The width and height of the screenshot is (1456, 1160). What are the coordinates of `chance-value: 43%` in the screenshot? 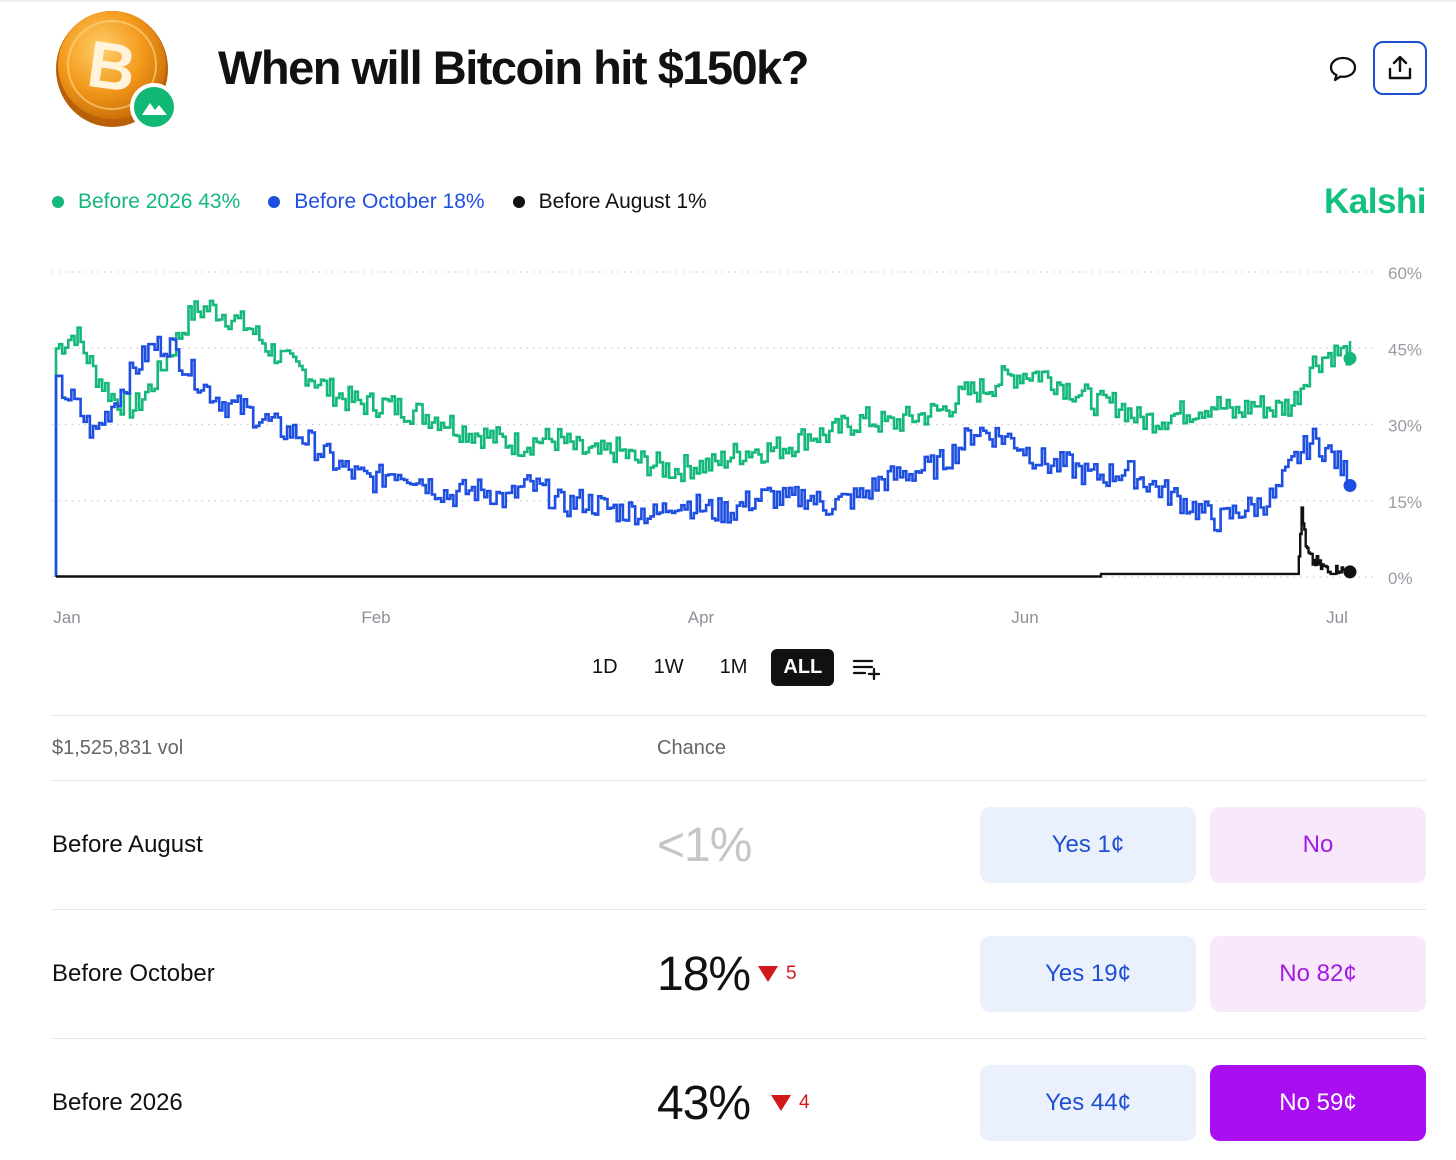 It's located at (704, 1103).